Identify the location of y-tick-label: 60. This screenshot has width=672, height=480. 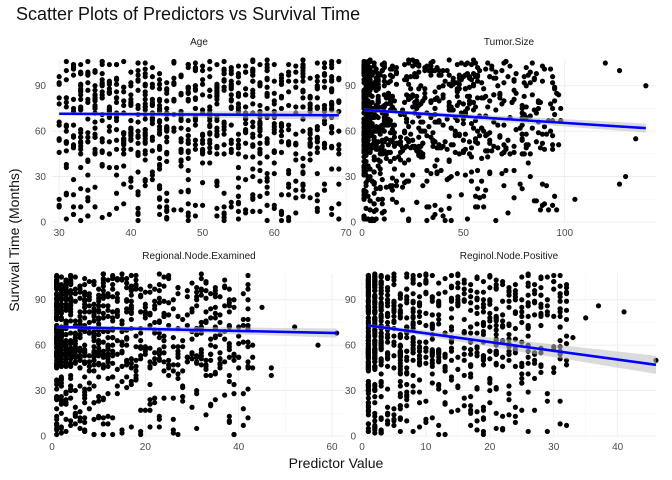
(41, 132).